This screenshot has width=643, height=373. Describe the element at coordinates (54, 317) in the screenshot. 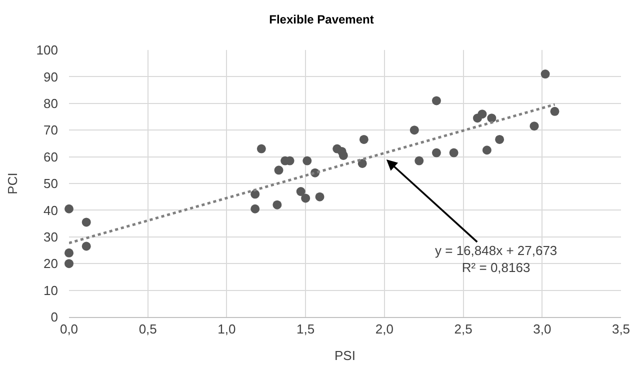

I see `y-tick-label: 0` at that location.